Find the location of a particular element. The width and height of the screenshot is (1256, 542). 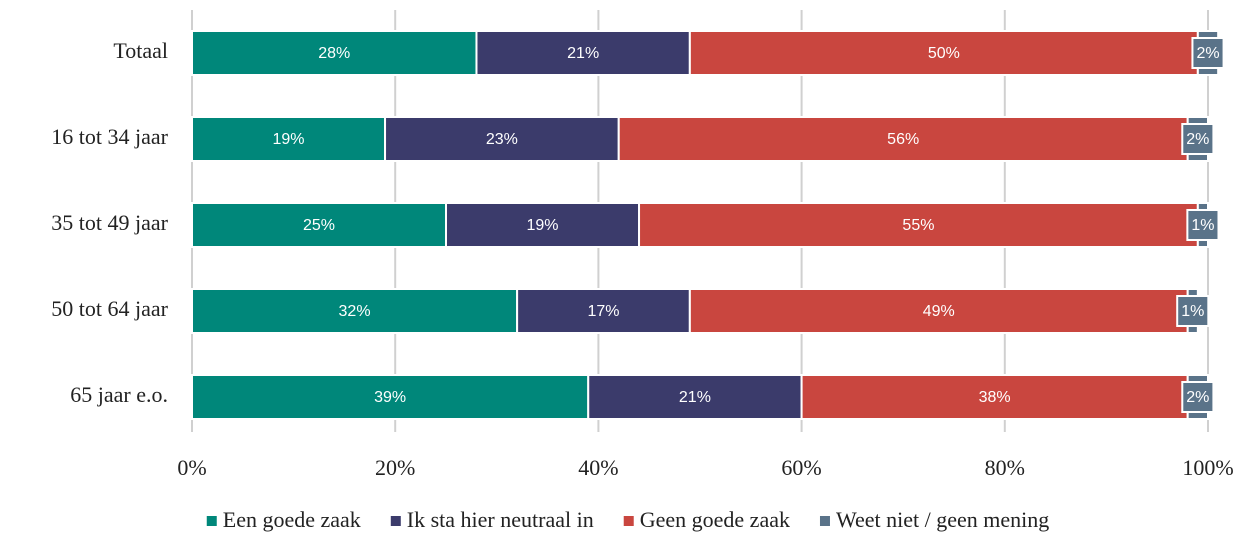

legend-label: Geen goede zaak is located at coordinates (715, 519).